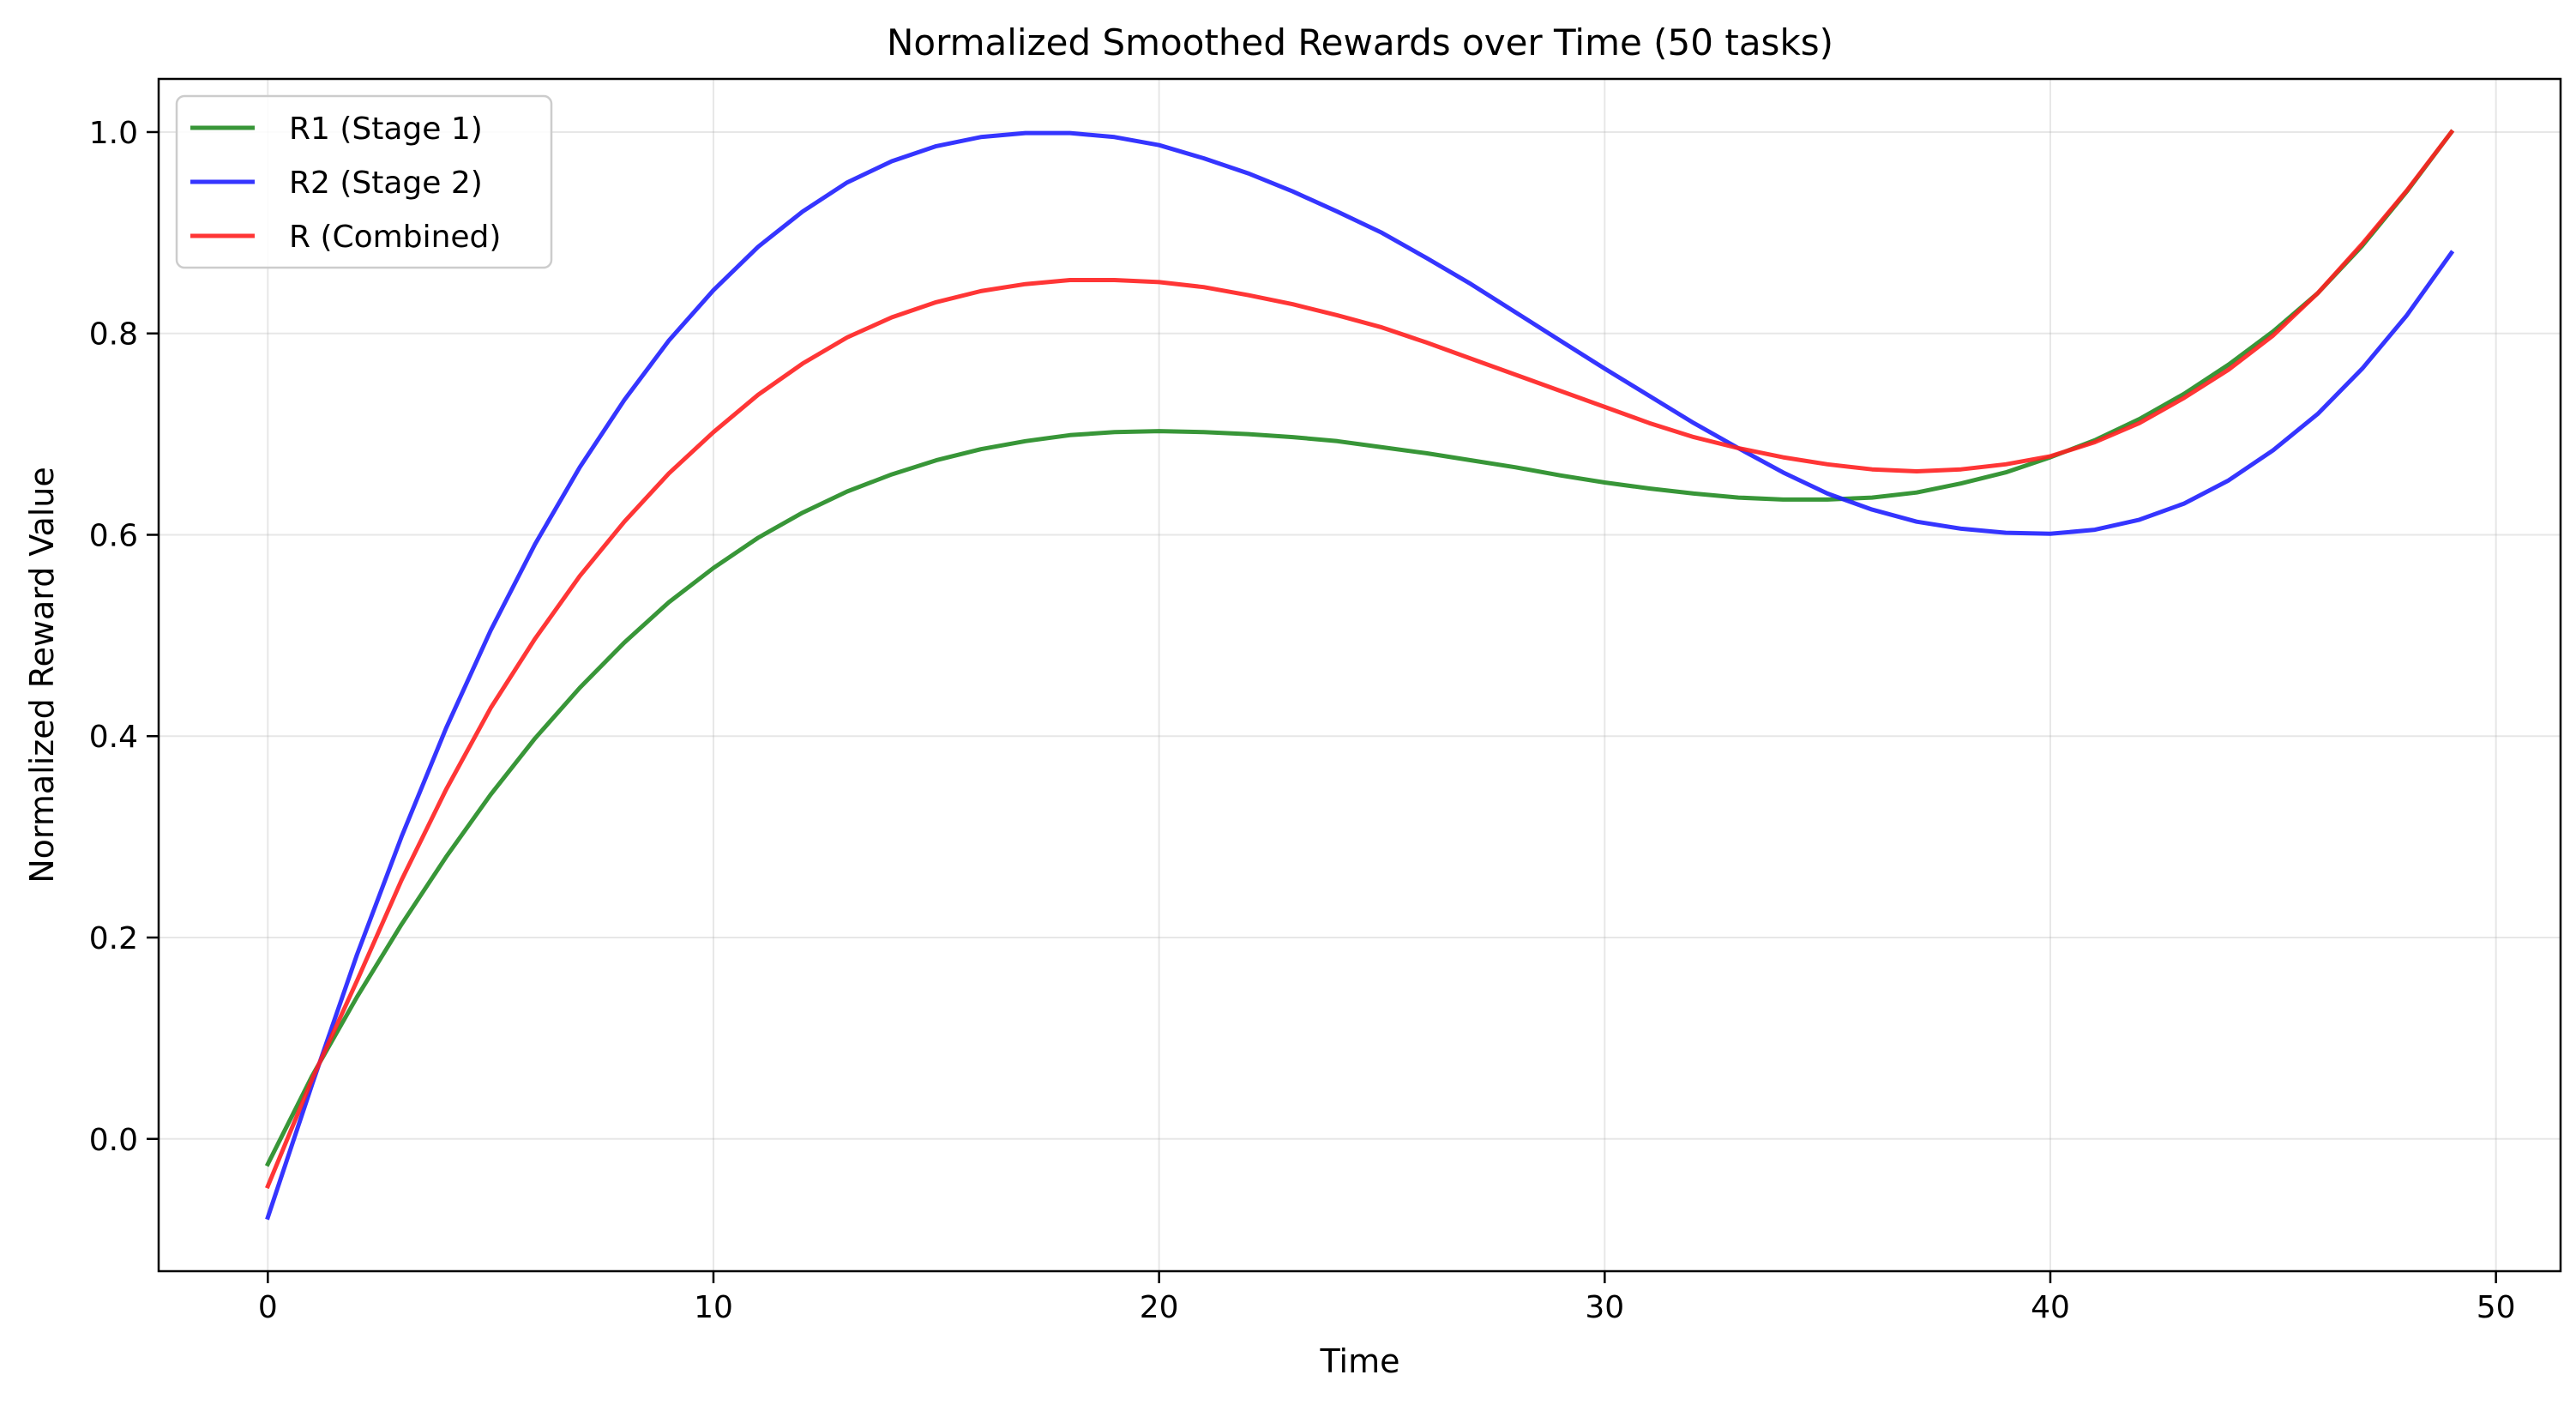  What do you see at coordinates (268, 1307) in the screenshot?
I see `x-tick-label: 0` at bounding box center [268, 1307].